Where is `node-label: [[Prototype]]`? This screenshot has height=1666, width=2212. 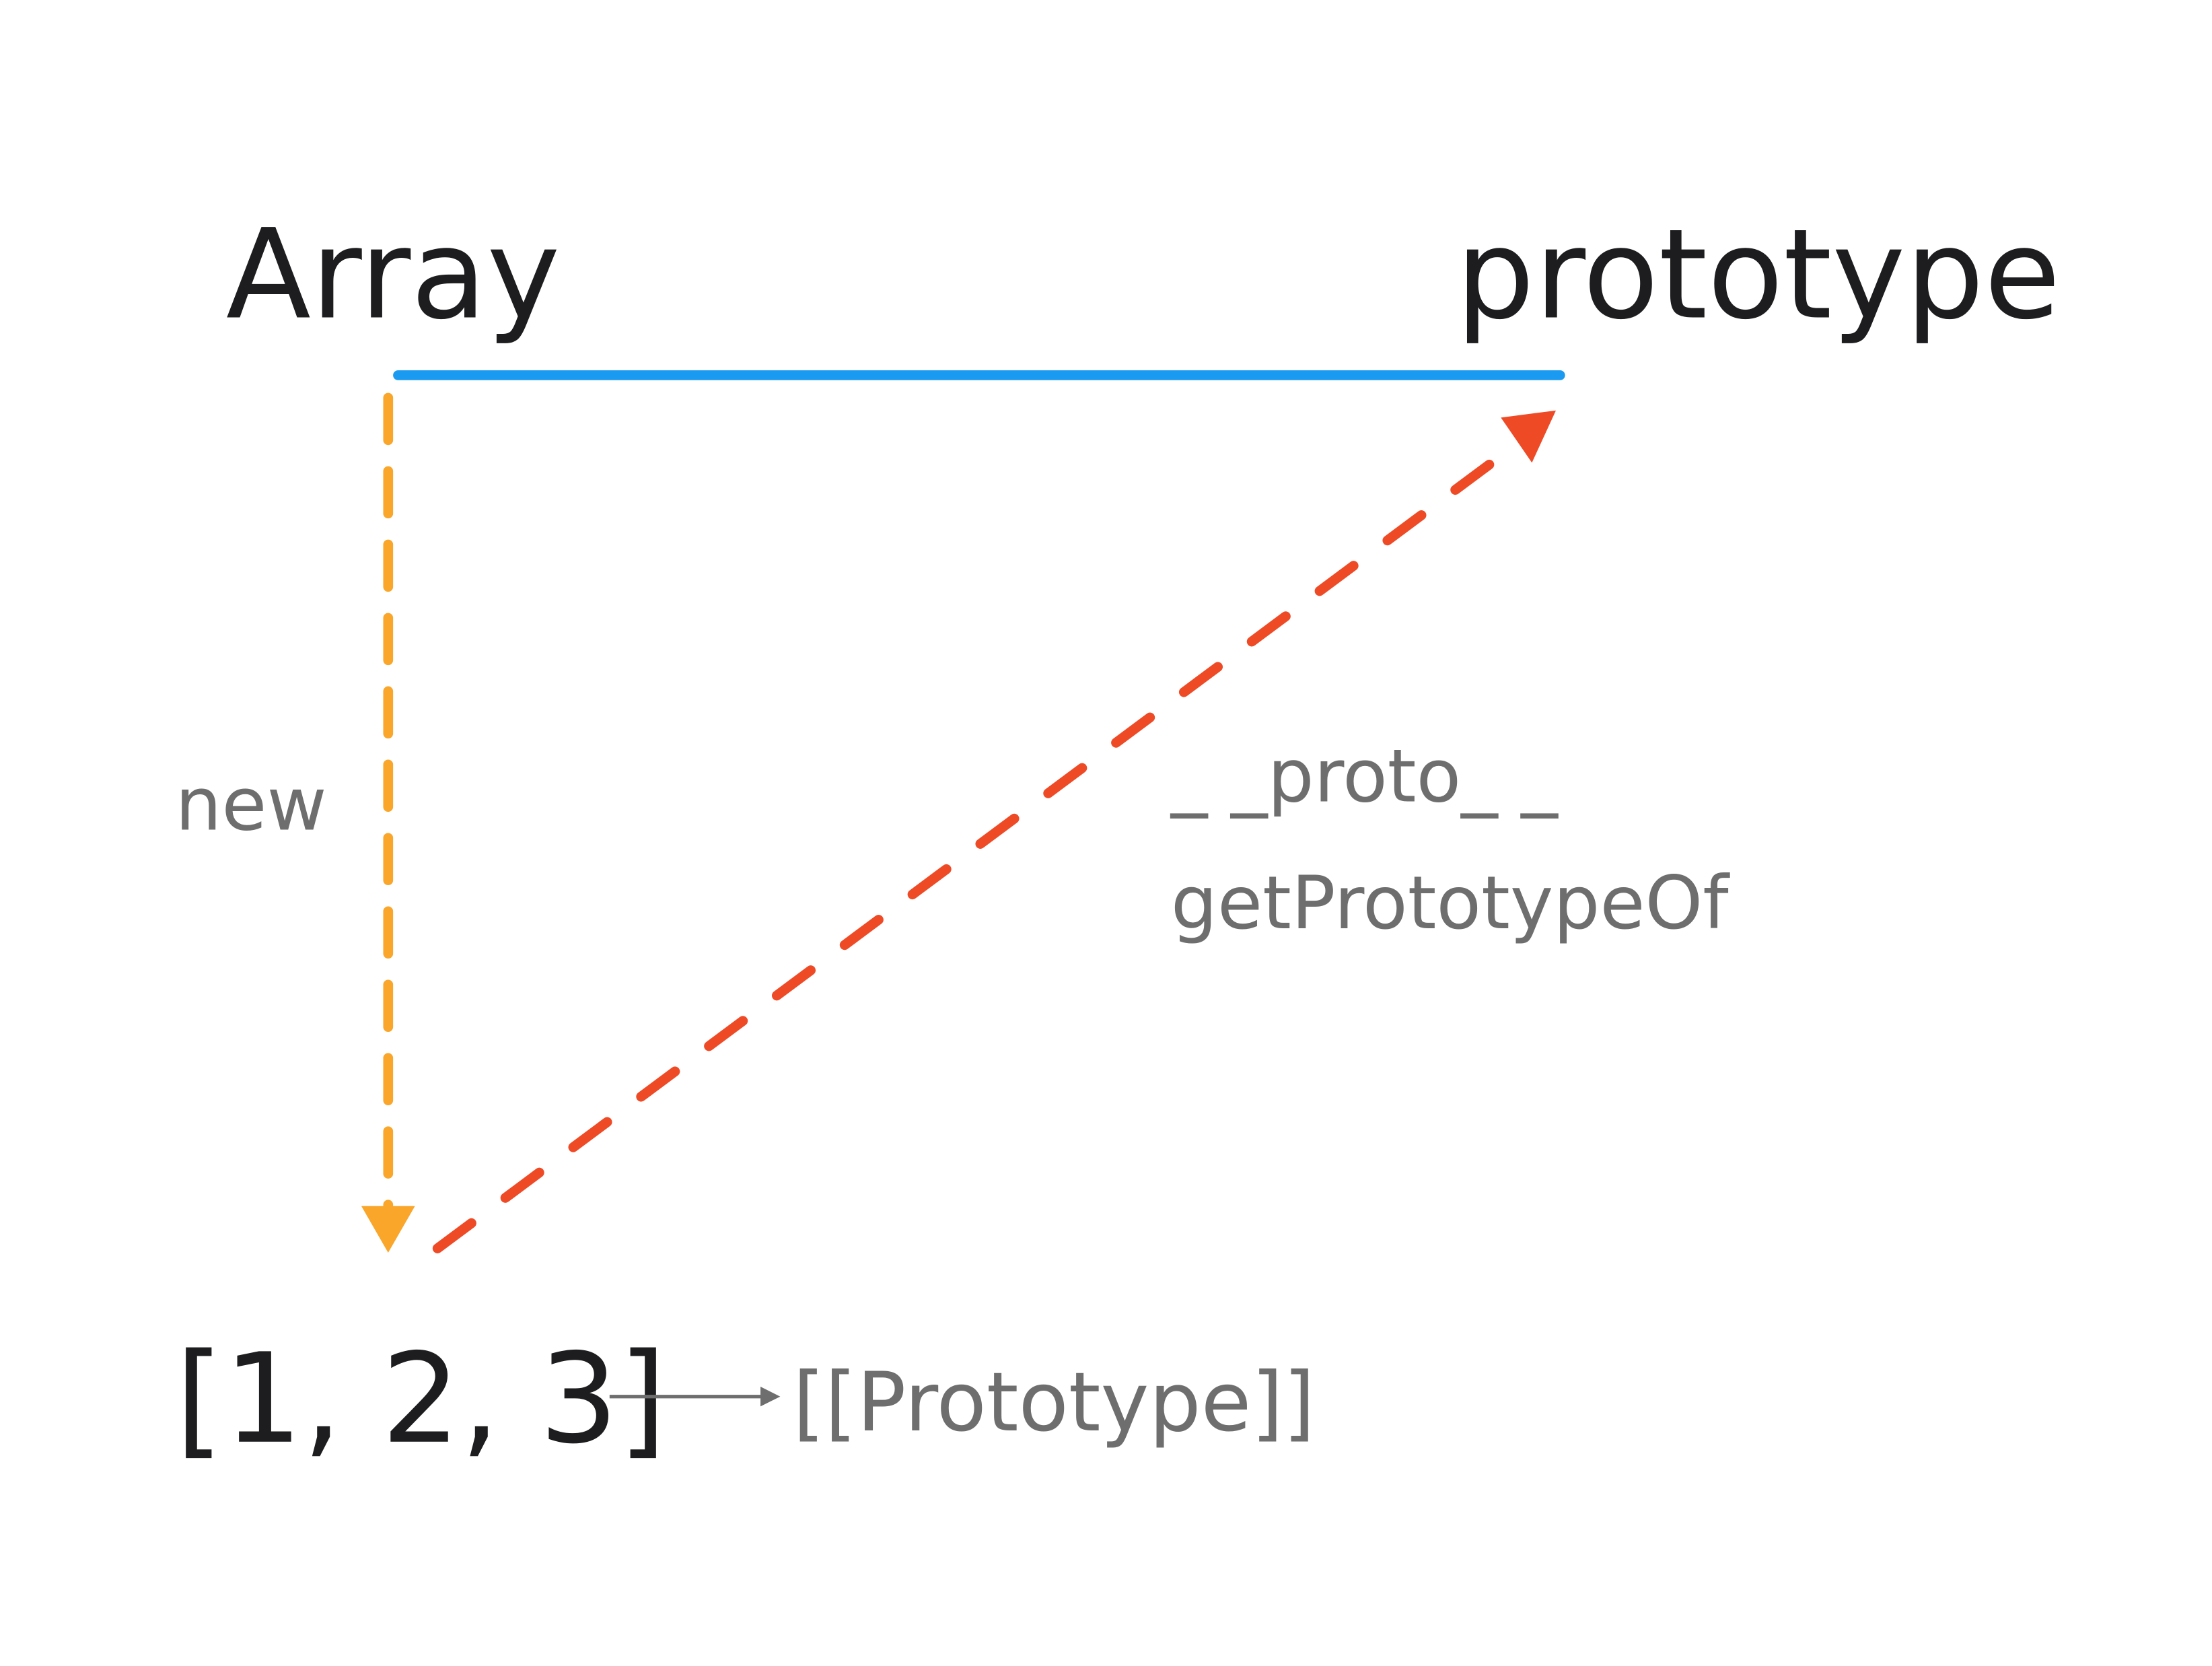 node-label: [[Prototype]] is located at coordinates (1054, 1402).